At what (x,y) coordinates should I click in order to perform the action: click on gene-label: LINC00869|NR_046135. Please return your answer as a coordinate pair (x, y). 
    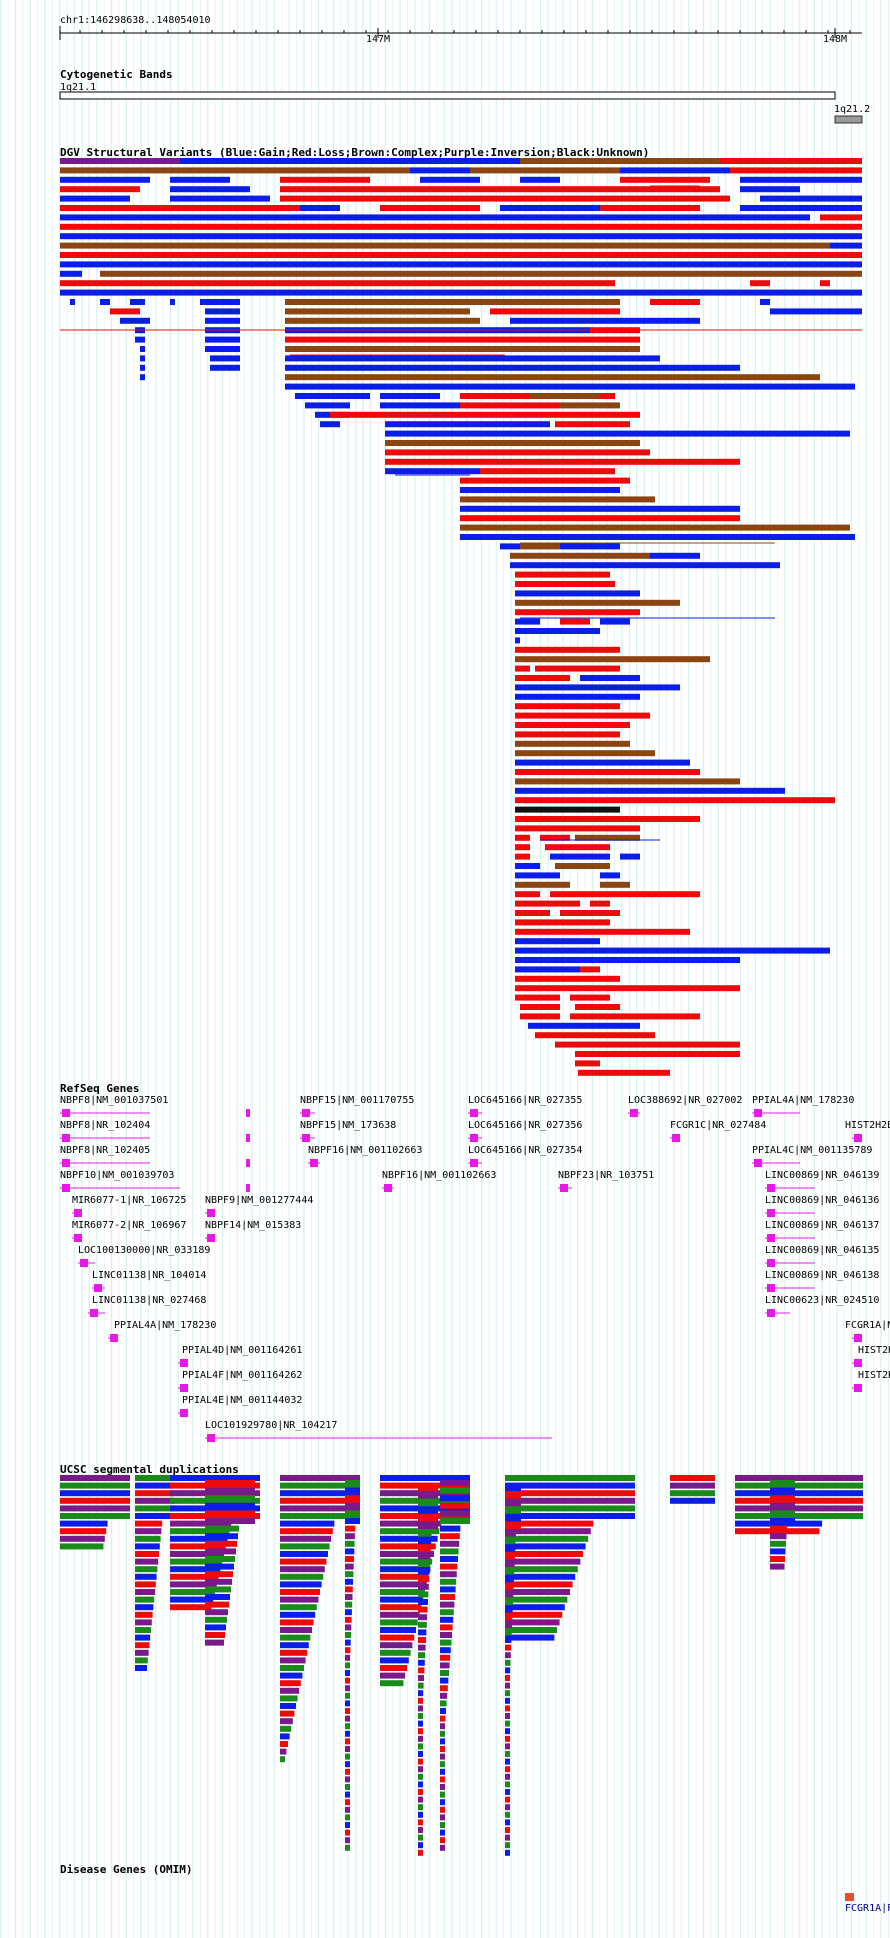
    Looking at the image, I should click on (822, 1250).